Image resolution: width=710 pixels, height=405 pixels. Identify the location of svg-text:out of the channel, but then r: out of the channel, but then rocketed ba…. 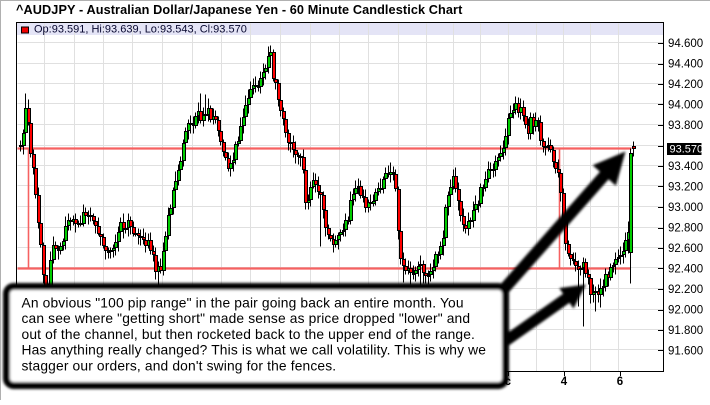
(249, 334).